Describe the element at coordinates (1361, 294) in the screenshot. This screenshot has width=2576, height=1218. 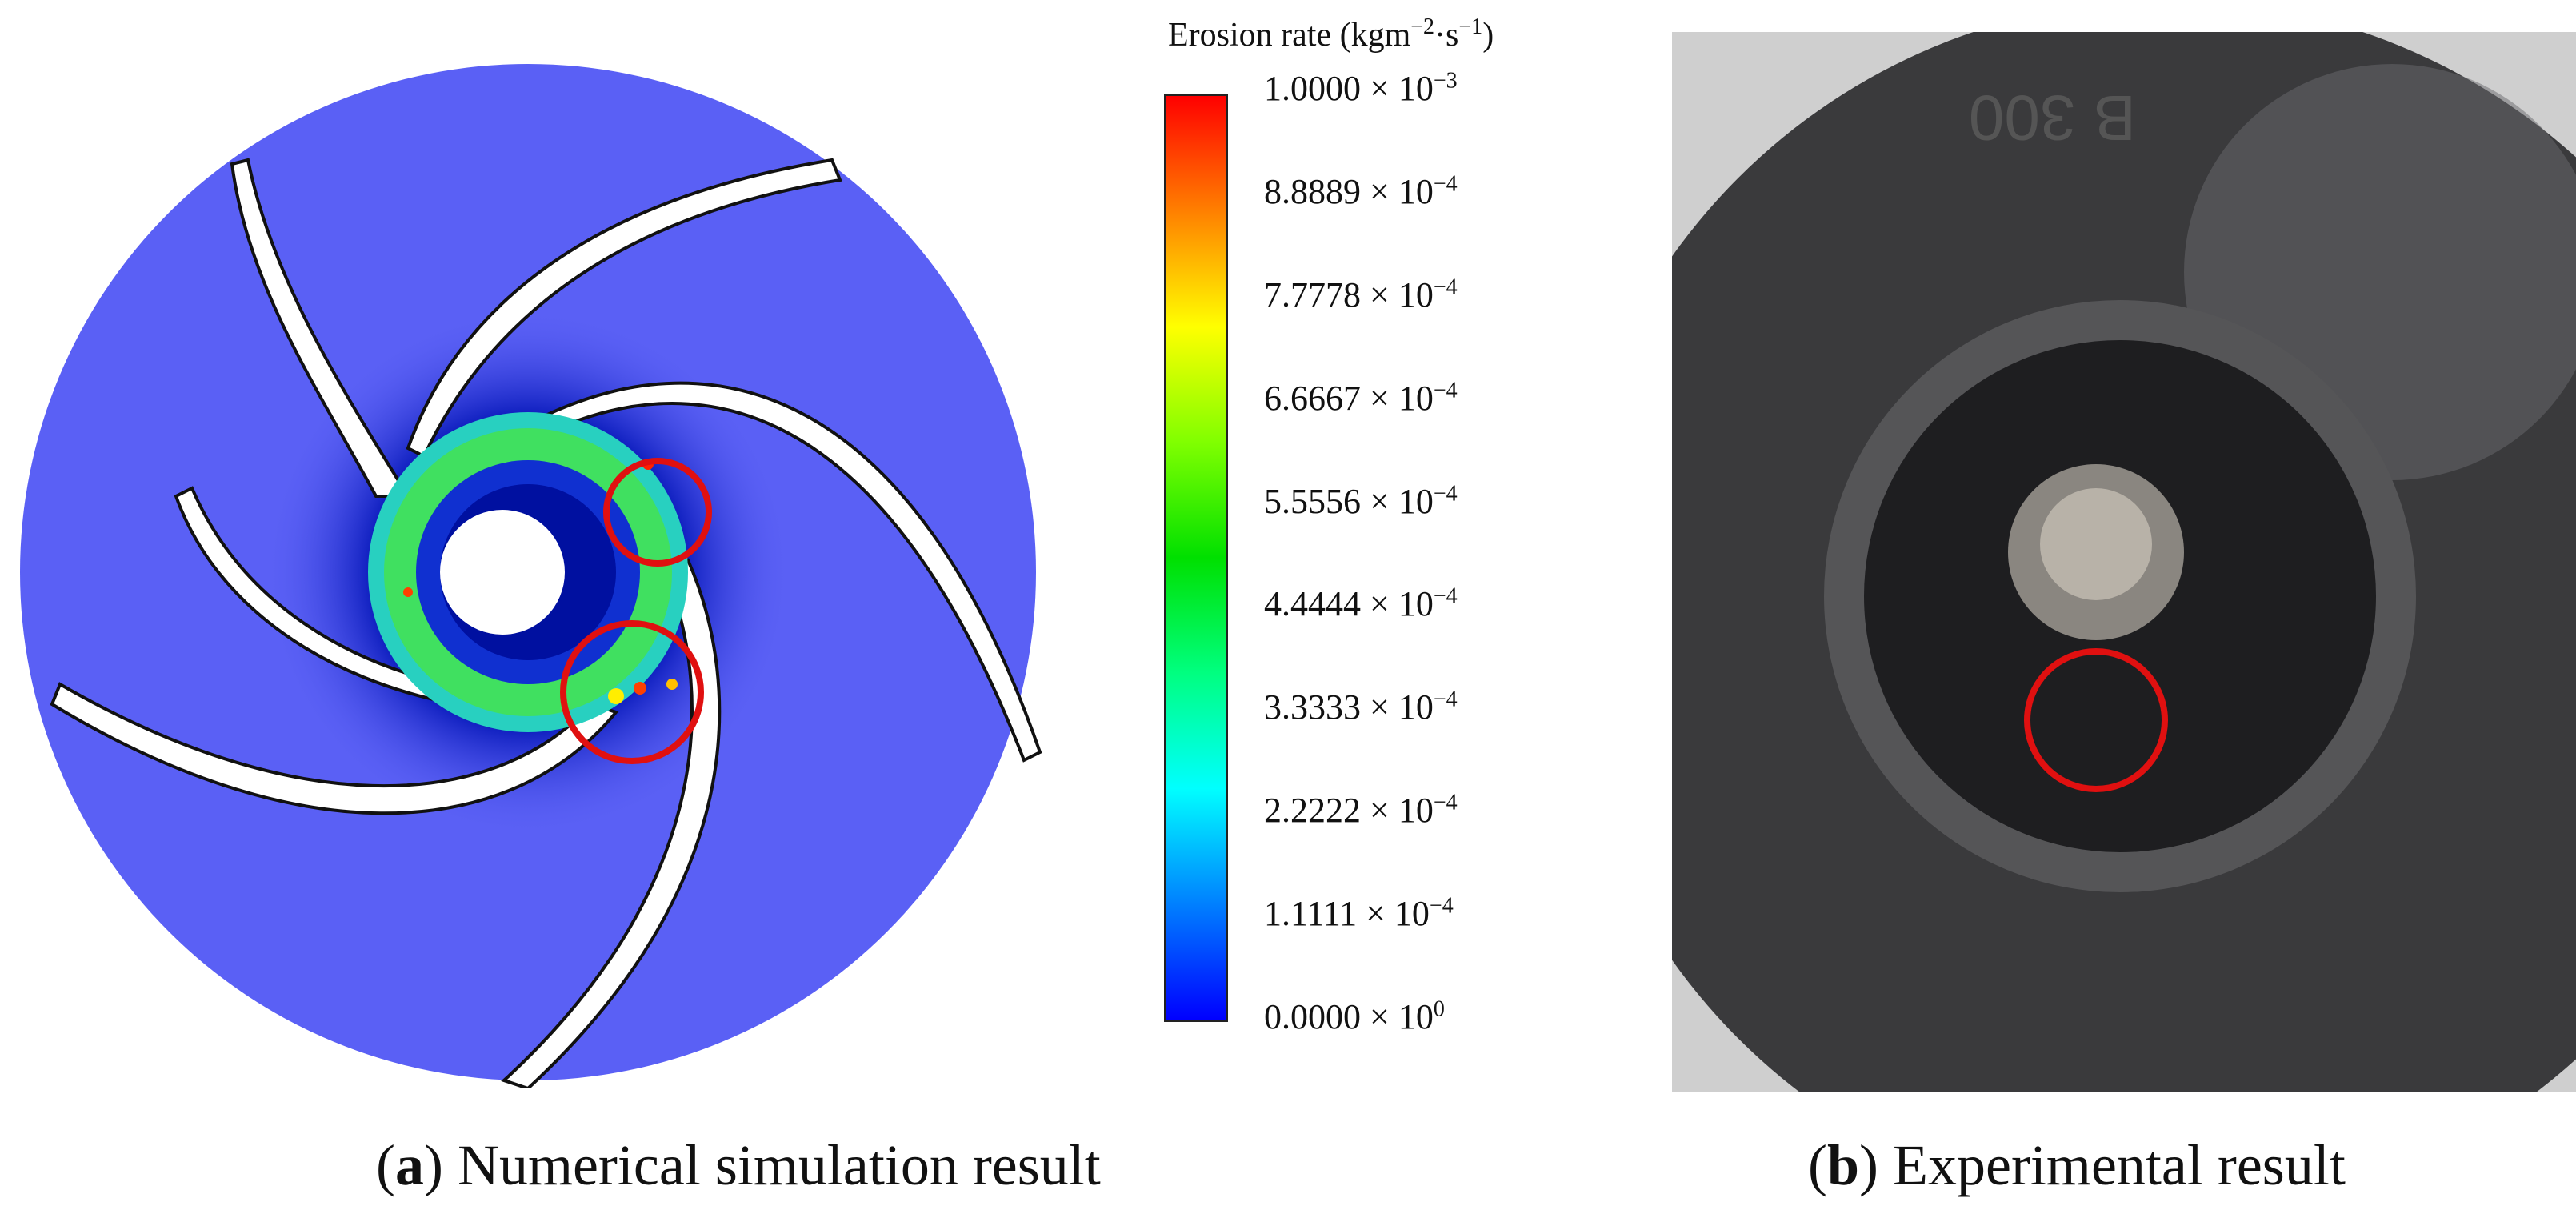
I see `colorbar-tick-label: 7.7778 × 10⁻⁴` at that location.